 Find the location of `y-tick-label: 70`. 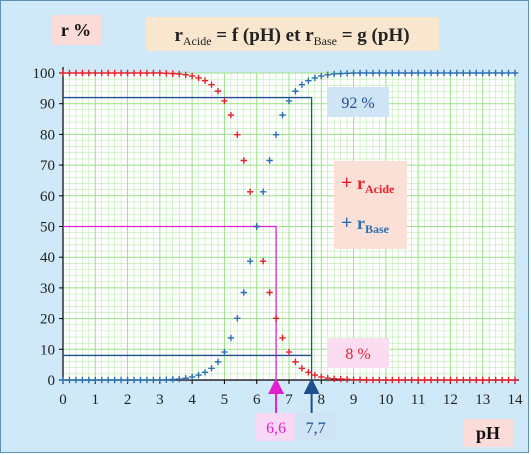

y-tick-label: 70 is located at coordinates (47, 166).